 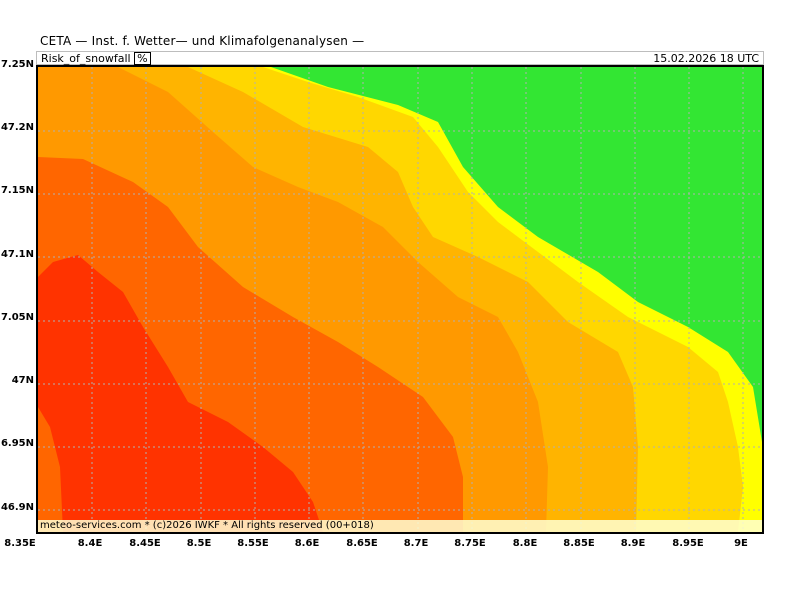 I want to click on x-tick-label: 8.8E, so click(x=525, y=543).